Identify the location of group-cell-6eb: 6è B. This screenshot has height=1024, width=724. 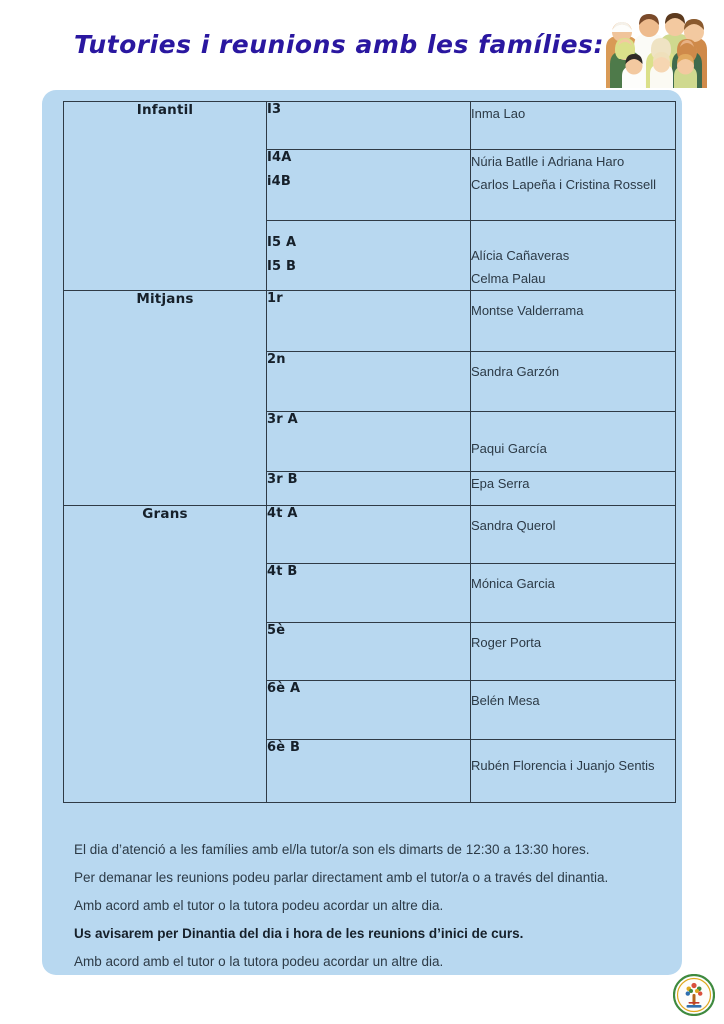
(368, 771).